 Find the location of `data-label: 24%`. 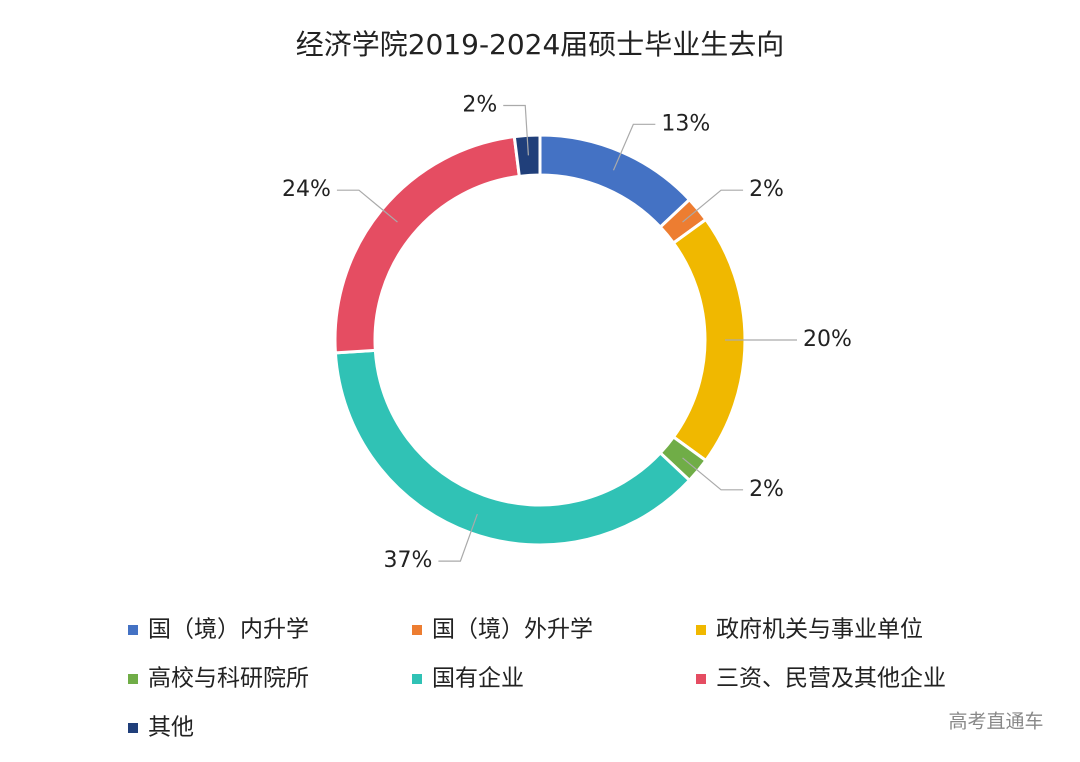

data-label: 24% is located at coordinates (306, 189).